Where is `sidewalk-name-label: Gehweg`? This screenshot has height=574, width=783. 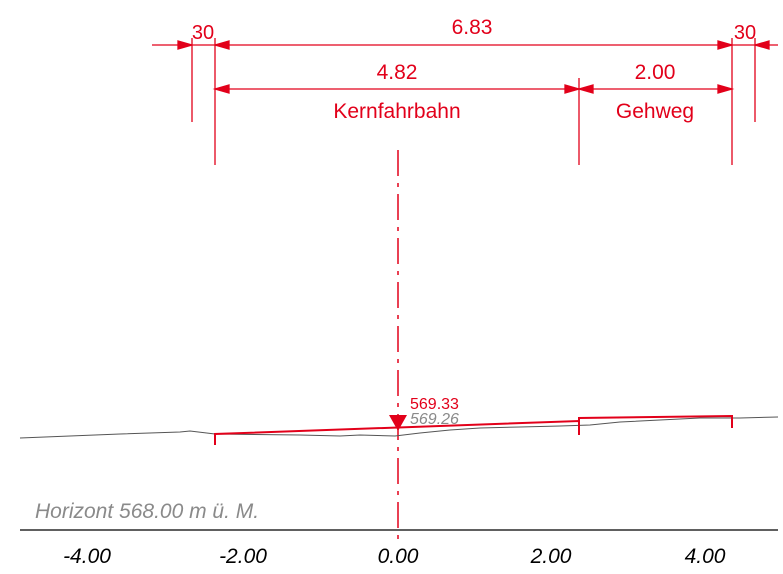 sidewalk-name-label: Gehweg is located at coordinates (655, 111).